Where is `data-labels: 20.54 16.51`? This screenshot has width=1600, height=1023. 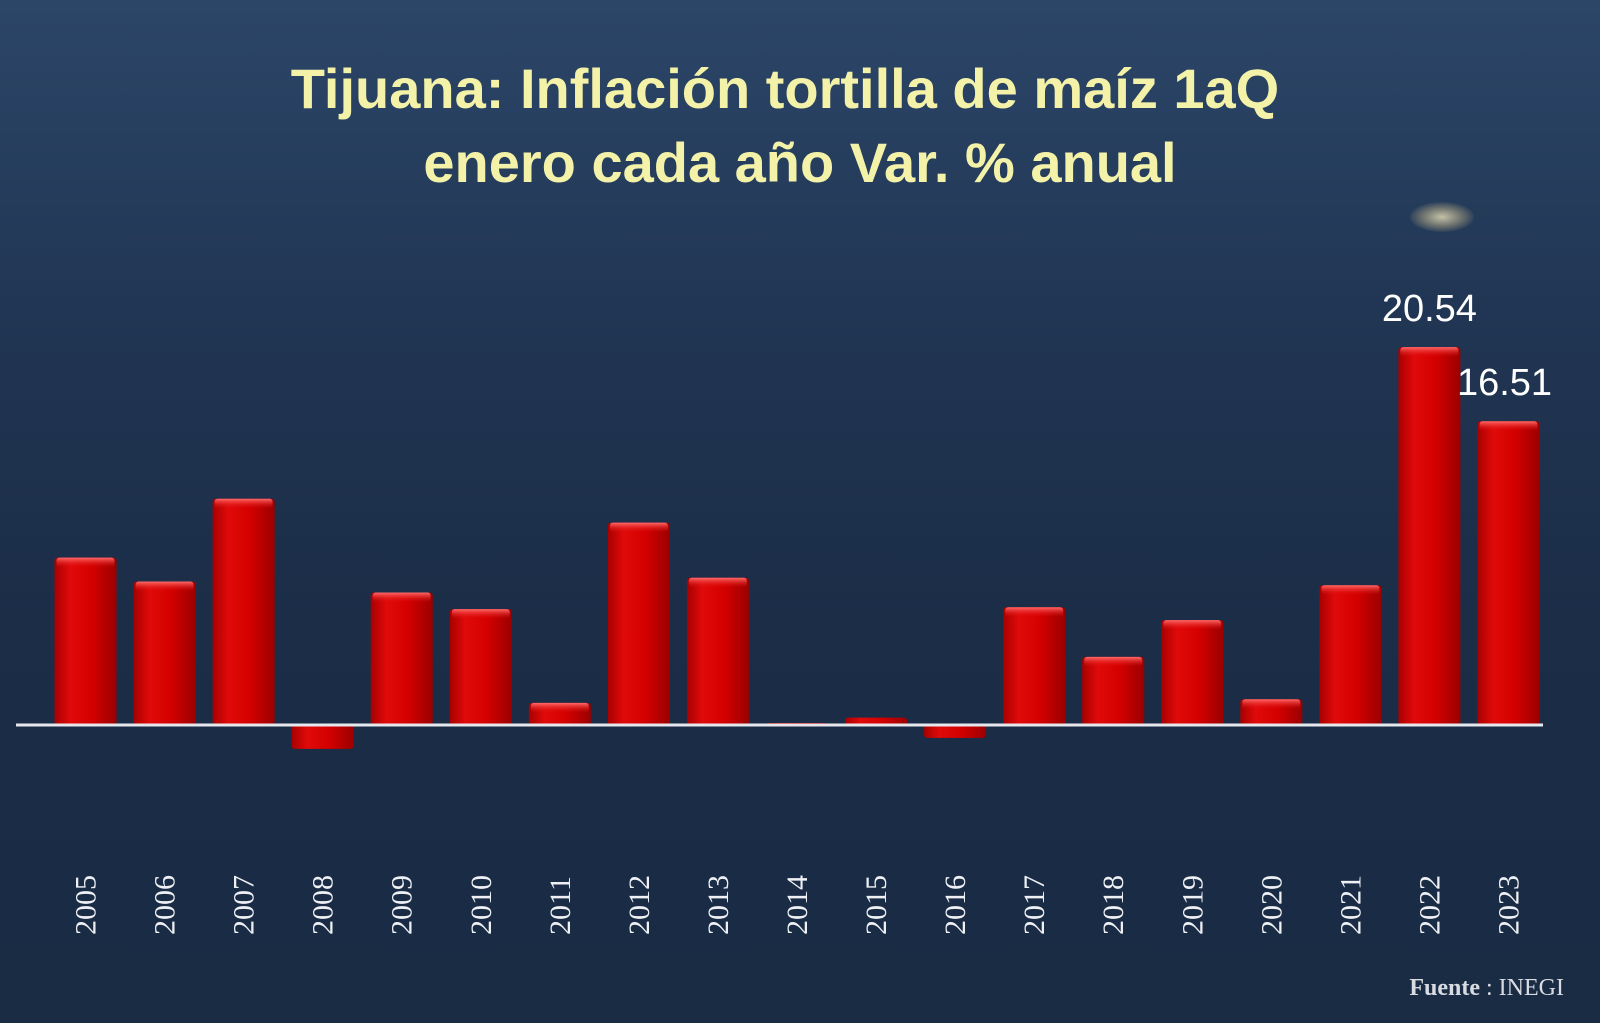 data-labels: 20.54 16.51 is located at coordinates (1467, 346).